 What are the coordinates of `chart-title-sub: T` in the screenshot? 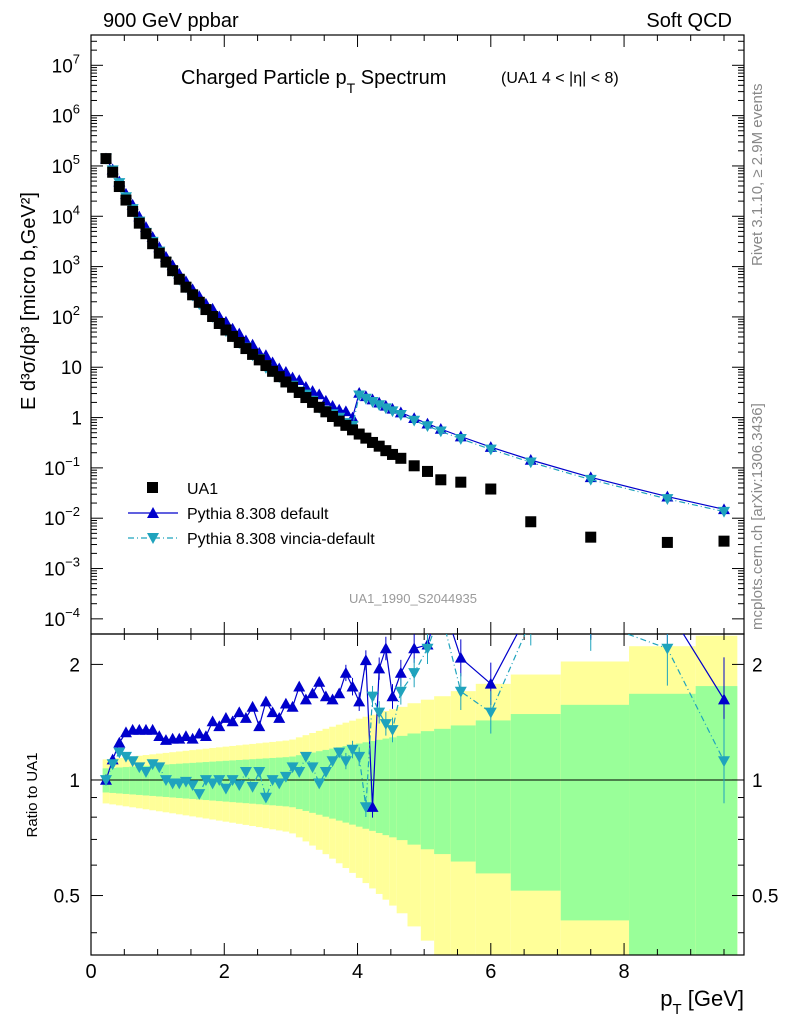 It's located at (351, 88).